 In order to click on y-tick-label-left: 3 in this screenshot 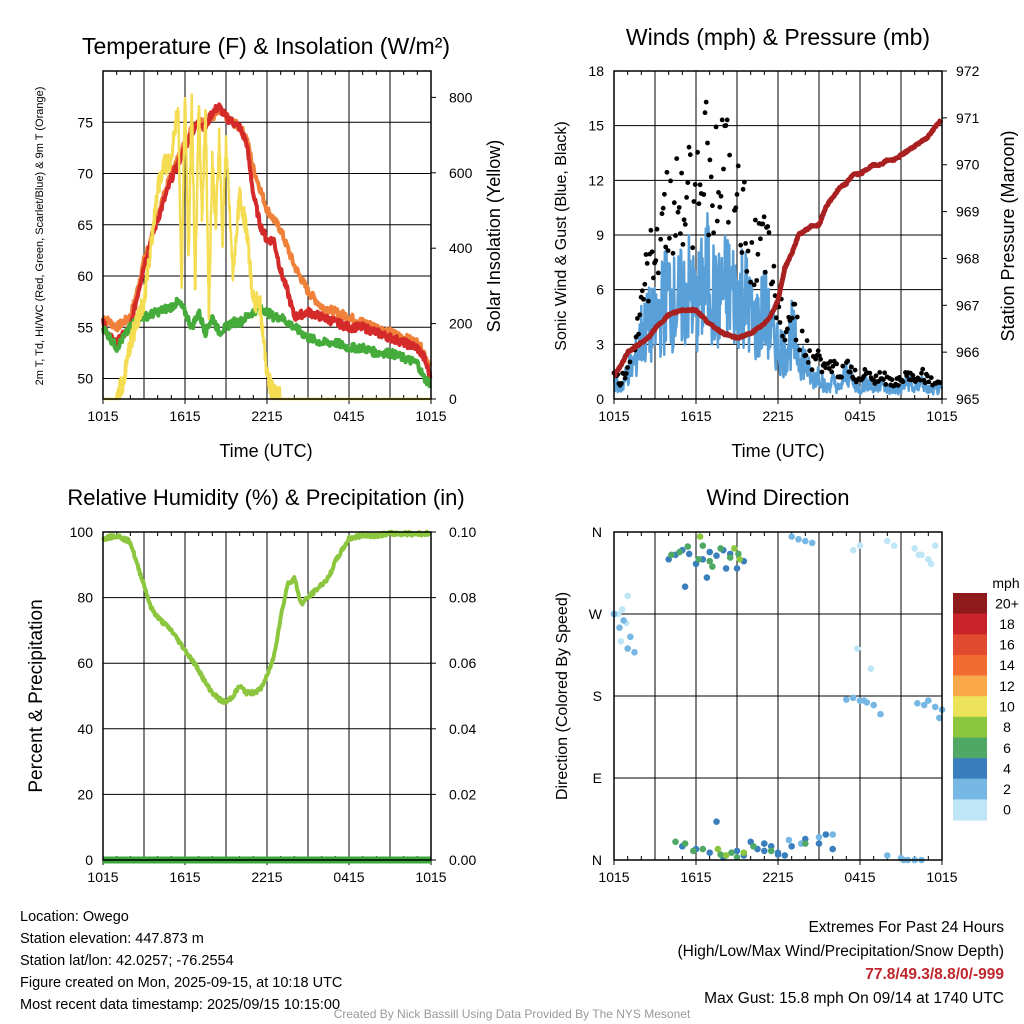, I will do `click(600, 344)`.